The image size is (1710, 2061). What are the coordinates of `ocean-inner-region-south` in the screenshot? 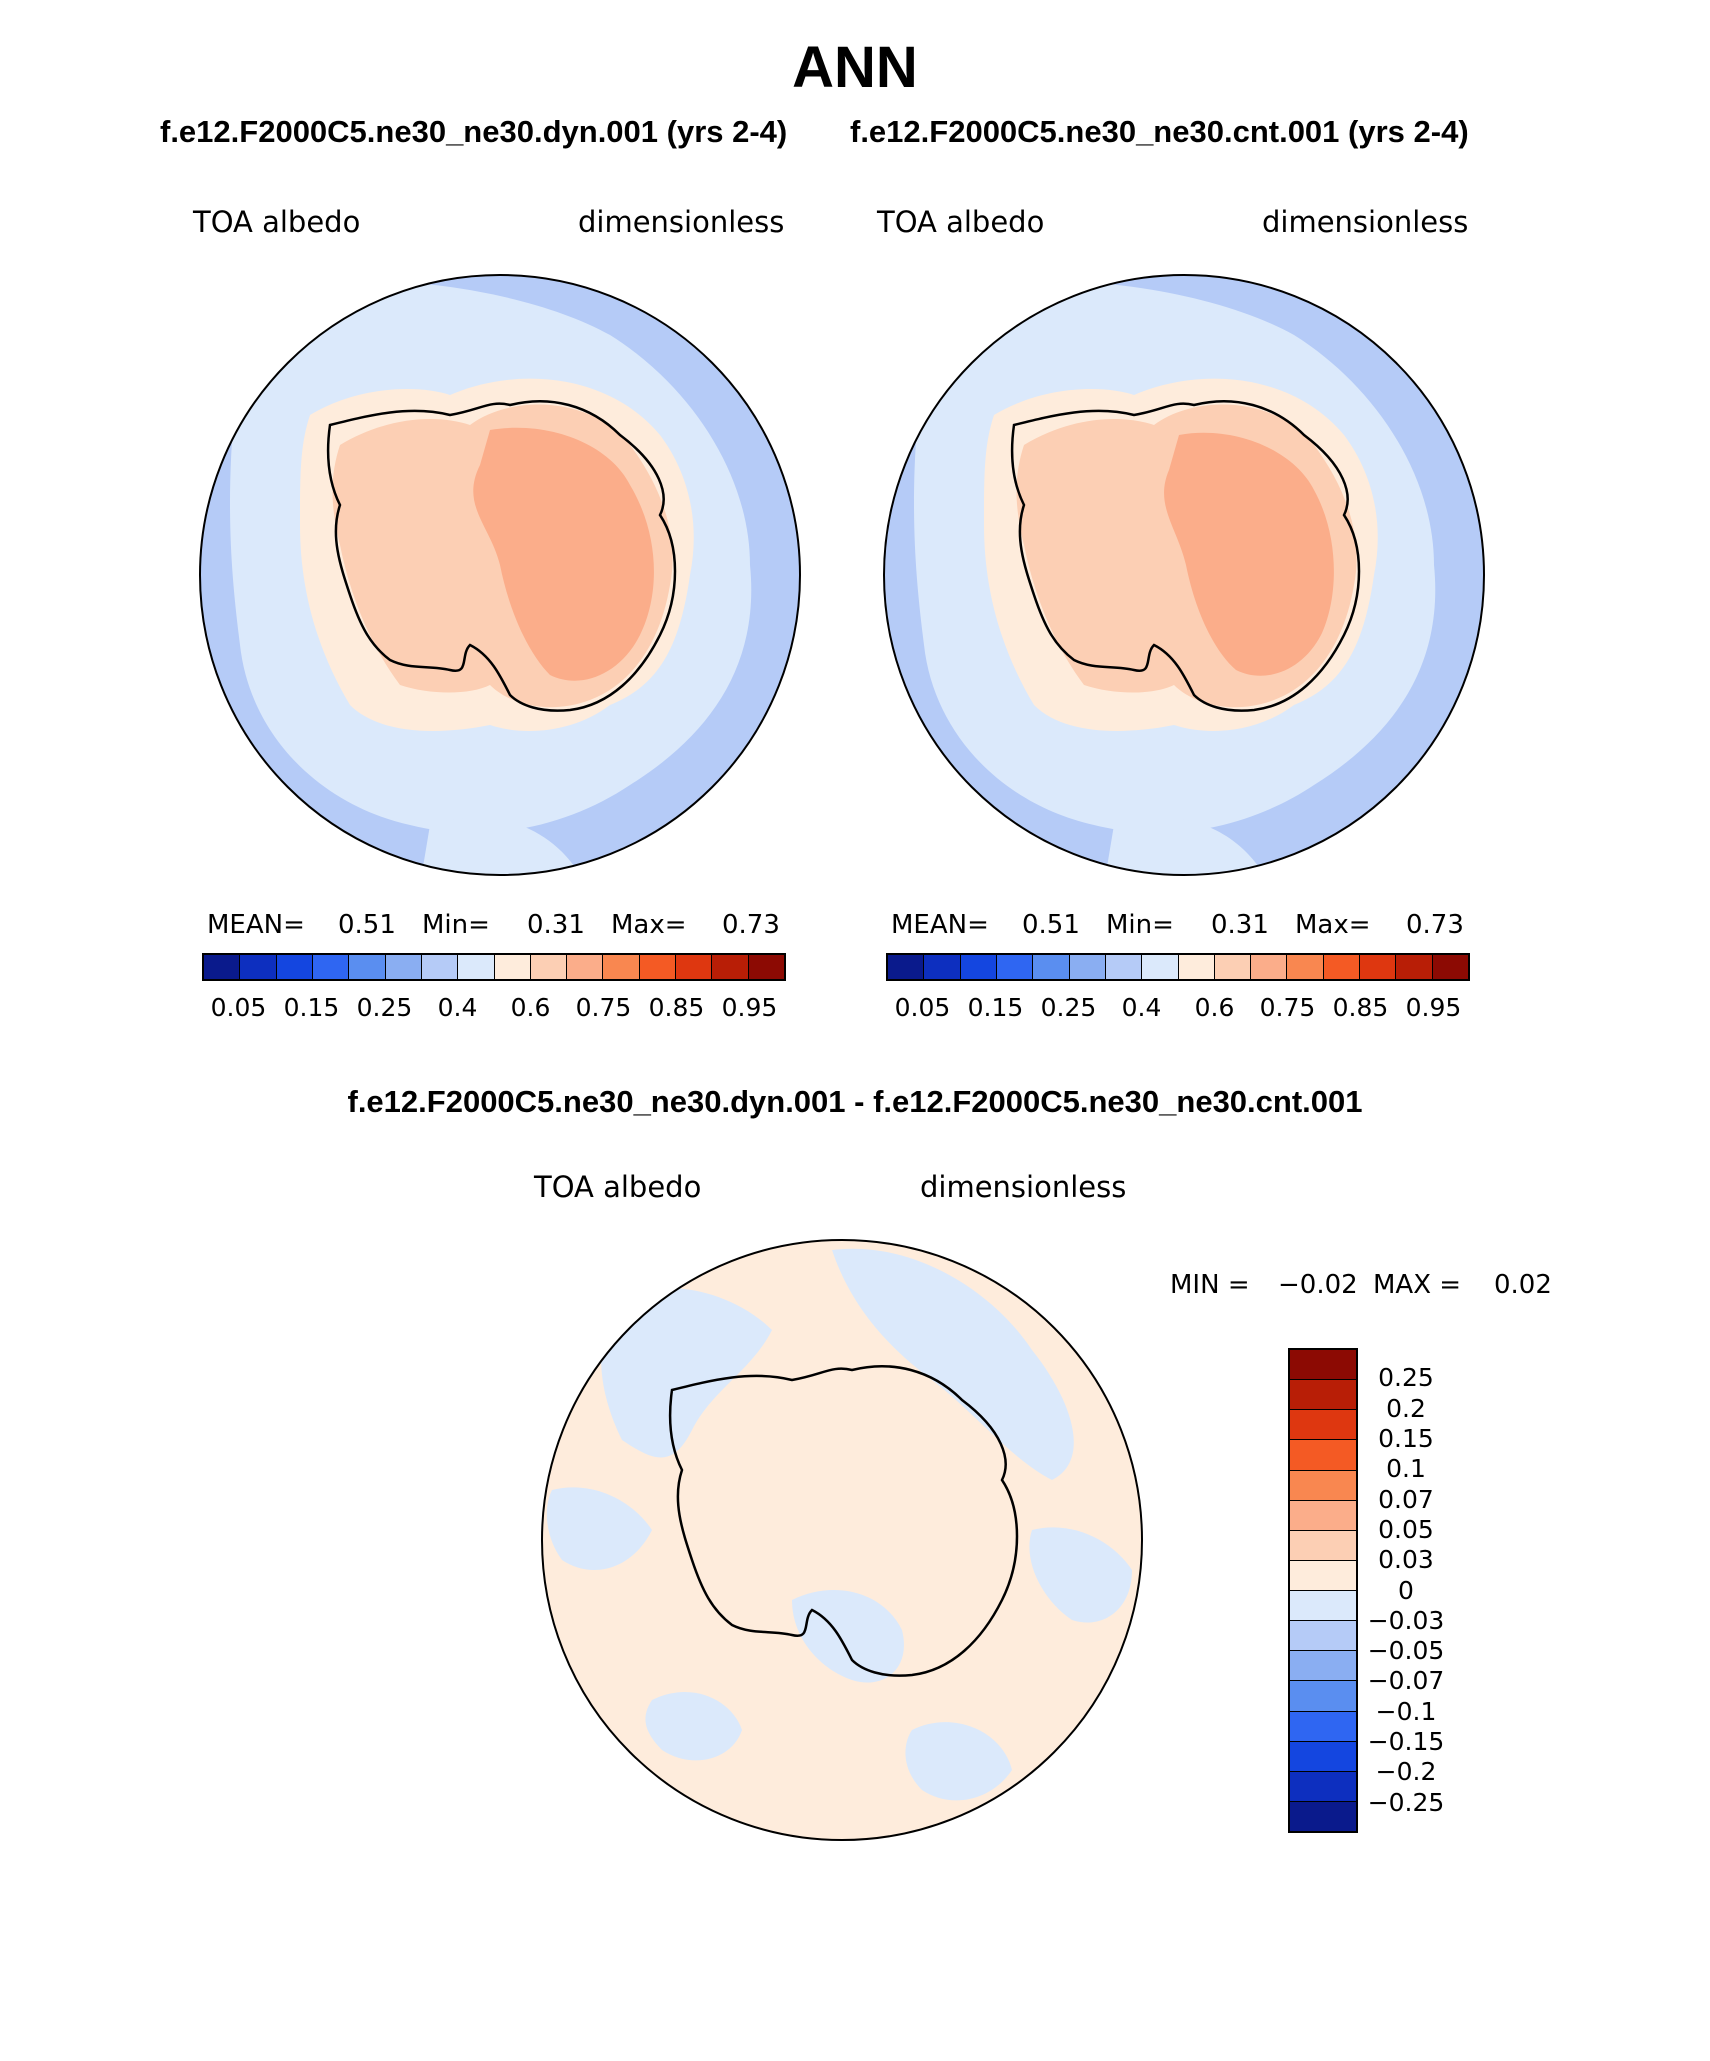 It's located at (500, 846).